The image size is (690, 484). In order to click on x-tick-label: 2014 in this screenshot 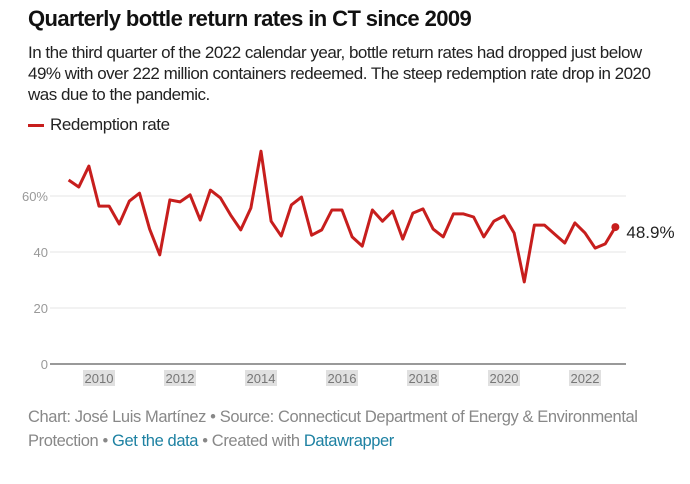, I will do `click(261, 378)`.